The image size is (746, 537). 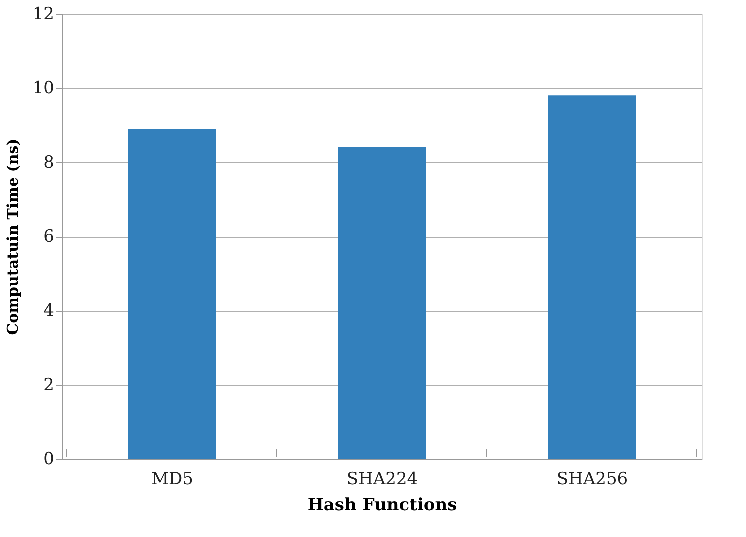 What do you see at coordinates (43, 14) in the screenshot?
I see `y-tick-label: 12` at bounding box center [43, 14].